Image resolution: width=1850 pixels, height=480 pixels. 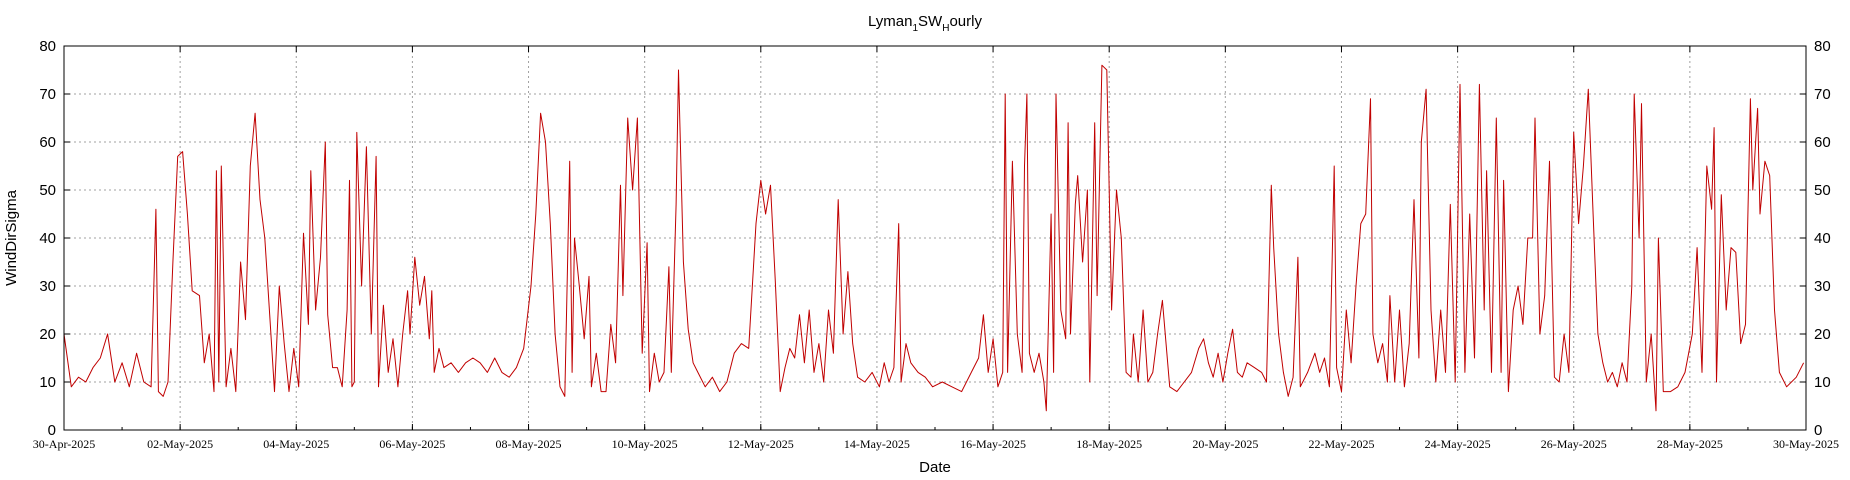 I want to click on x-tick-label: 04-May-2025, so click(x=296, y=444).